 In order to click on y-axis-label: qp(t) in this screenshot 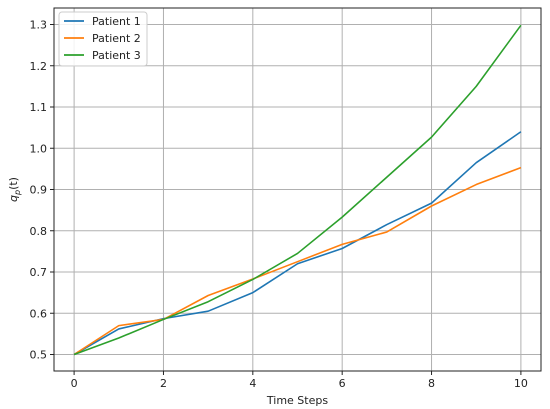, I will do `click(14, 189)`.